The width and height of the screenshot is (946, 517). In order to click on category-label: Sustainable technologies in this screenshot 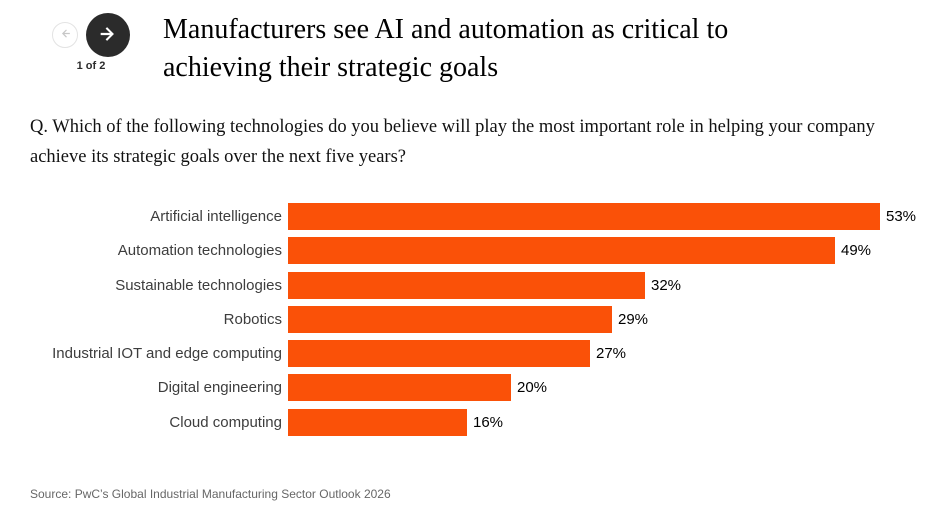, I will do `click(198, 285)`.